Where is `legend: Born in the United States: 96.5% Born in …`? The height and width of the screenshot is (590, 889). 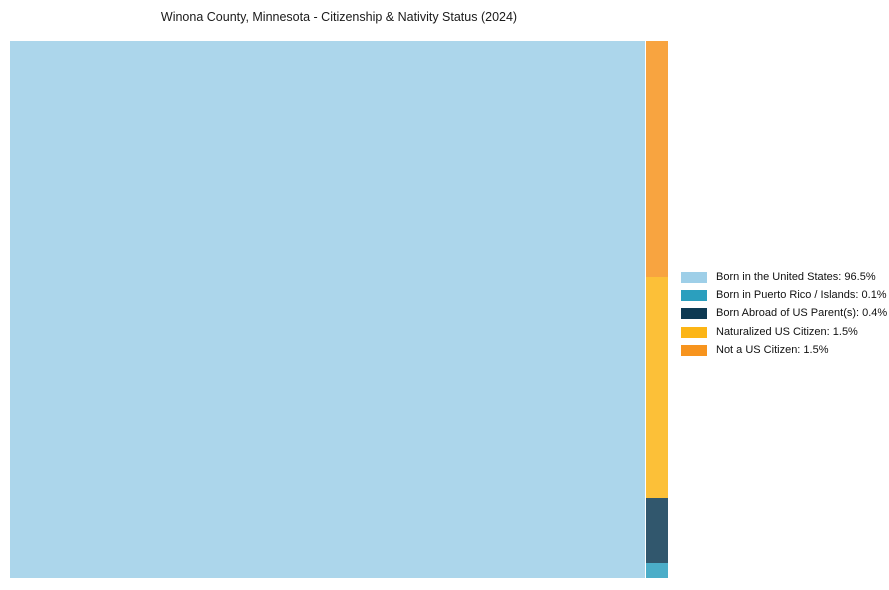
legend: Born in the United States: 96.5% Born in … is located at coordinates (784, 314).